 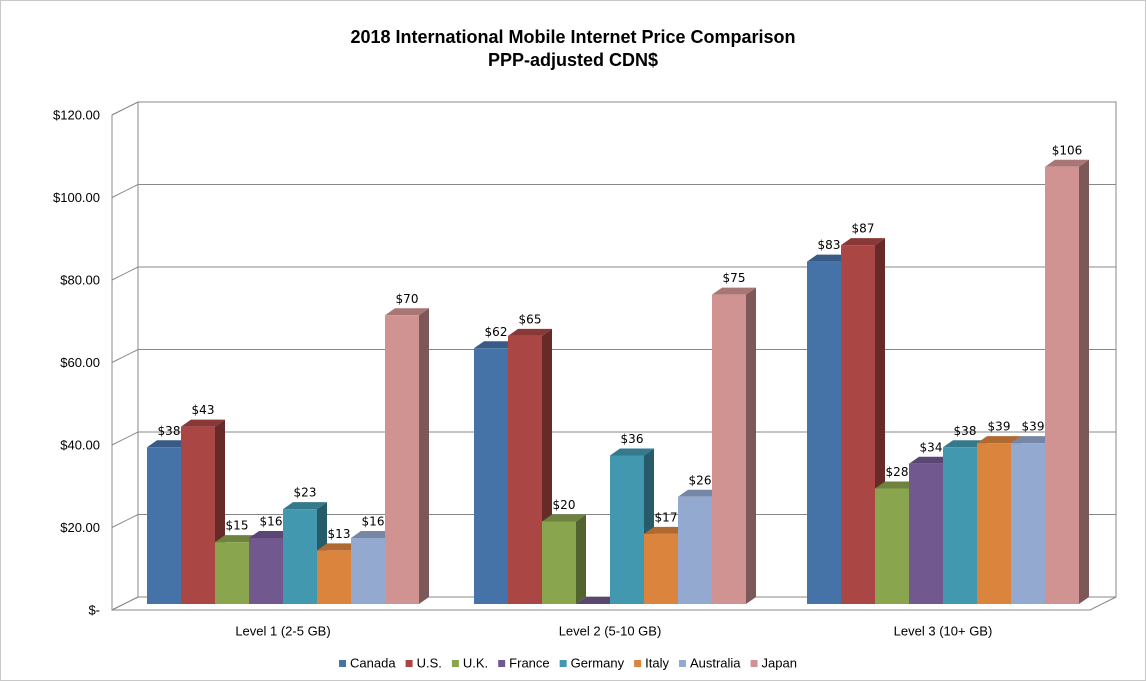 I want to click on legend-label: Italy, so click(x=657, y=662).